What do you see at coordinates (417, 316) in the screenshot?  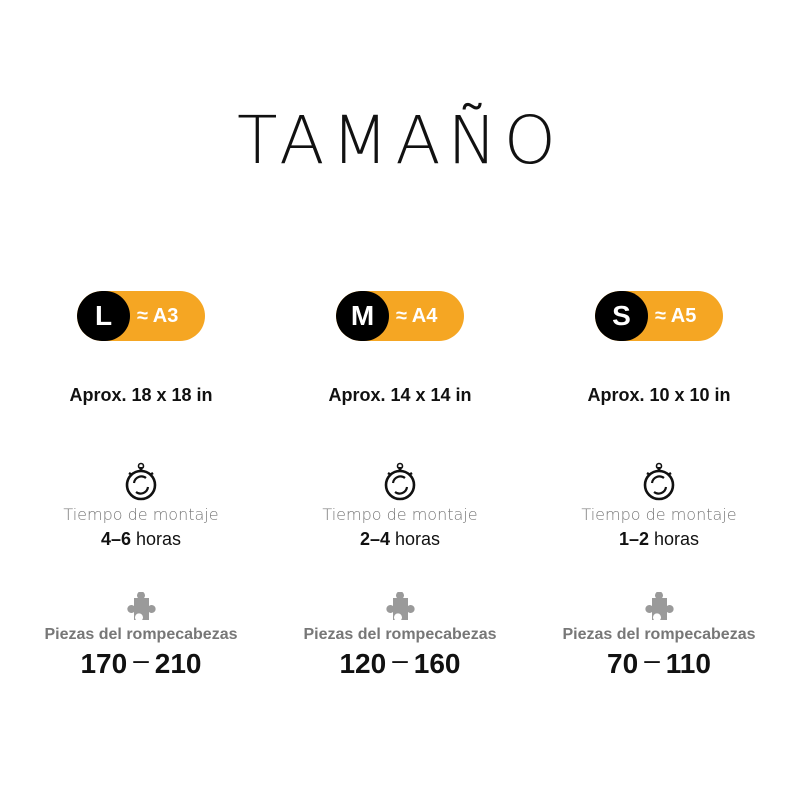 I see `paper-equivalent: ≈ A4` at bounding box center [417, 316].